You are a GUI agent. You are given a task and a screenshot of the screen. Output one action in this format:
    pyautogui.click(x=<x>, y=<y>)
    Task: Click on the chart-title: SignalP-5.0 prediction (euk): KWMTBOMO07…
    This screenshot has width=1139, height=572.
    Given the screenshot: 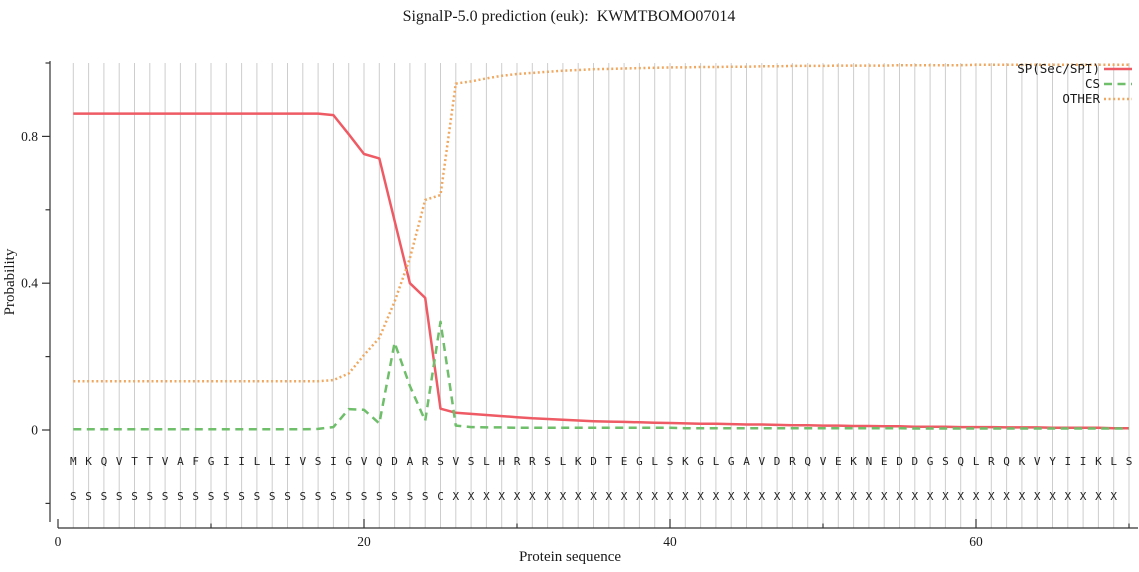 What is the action you would take?
    pyautogui.click(x=569, y=16)
    